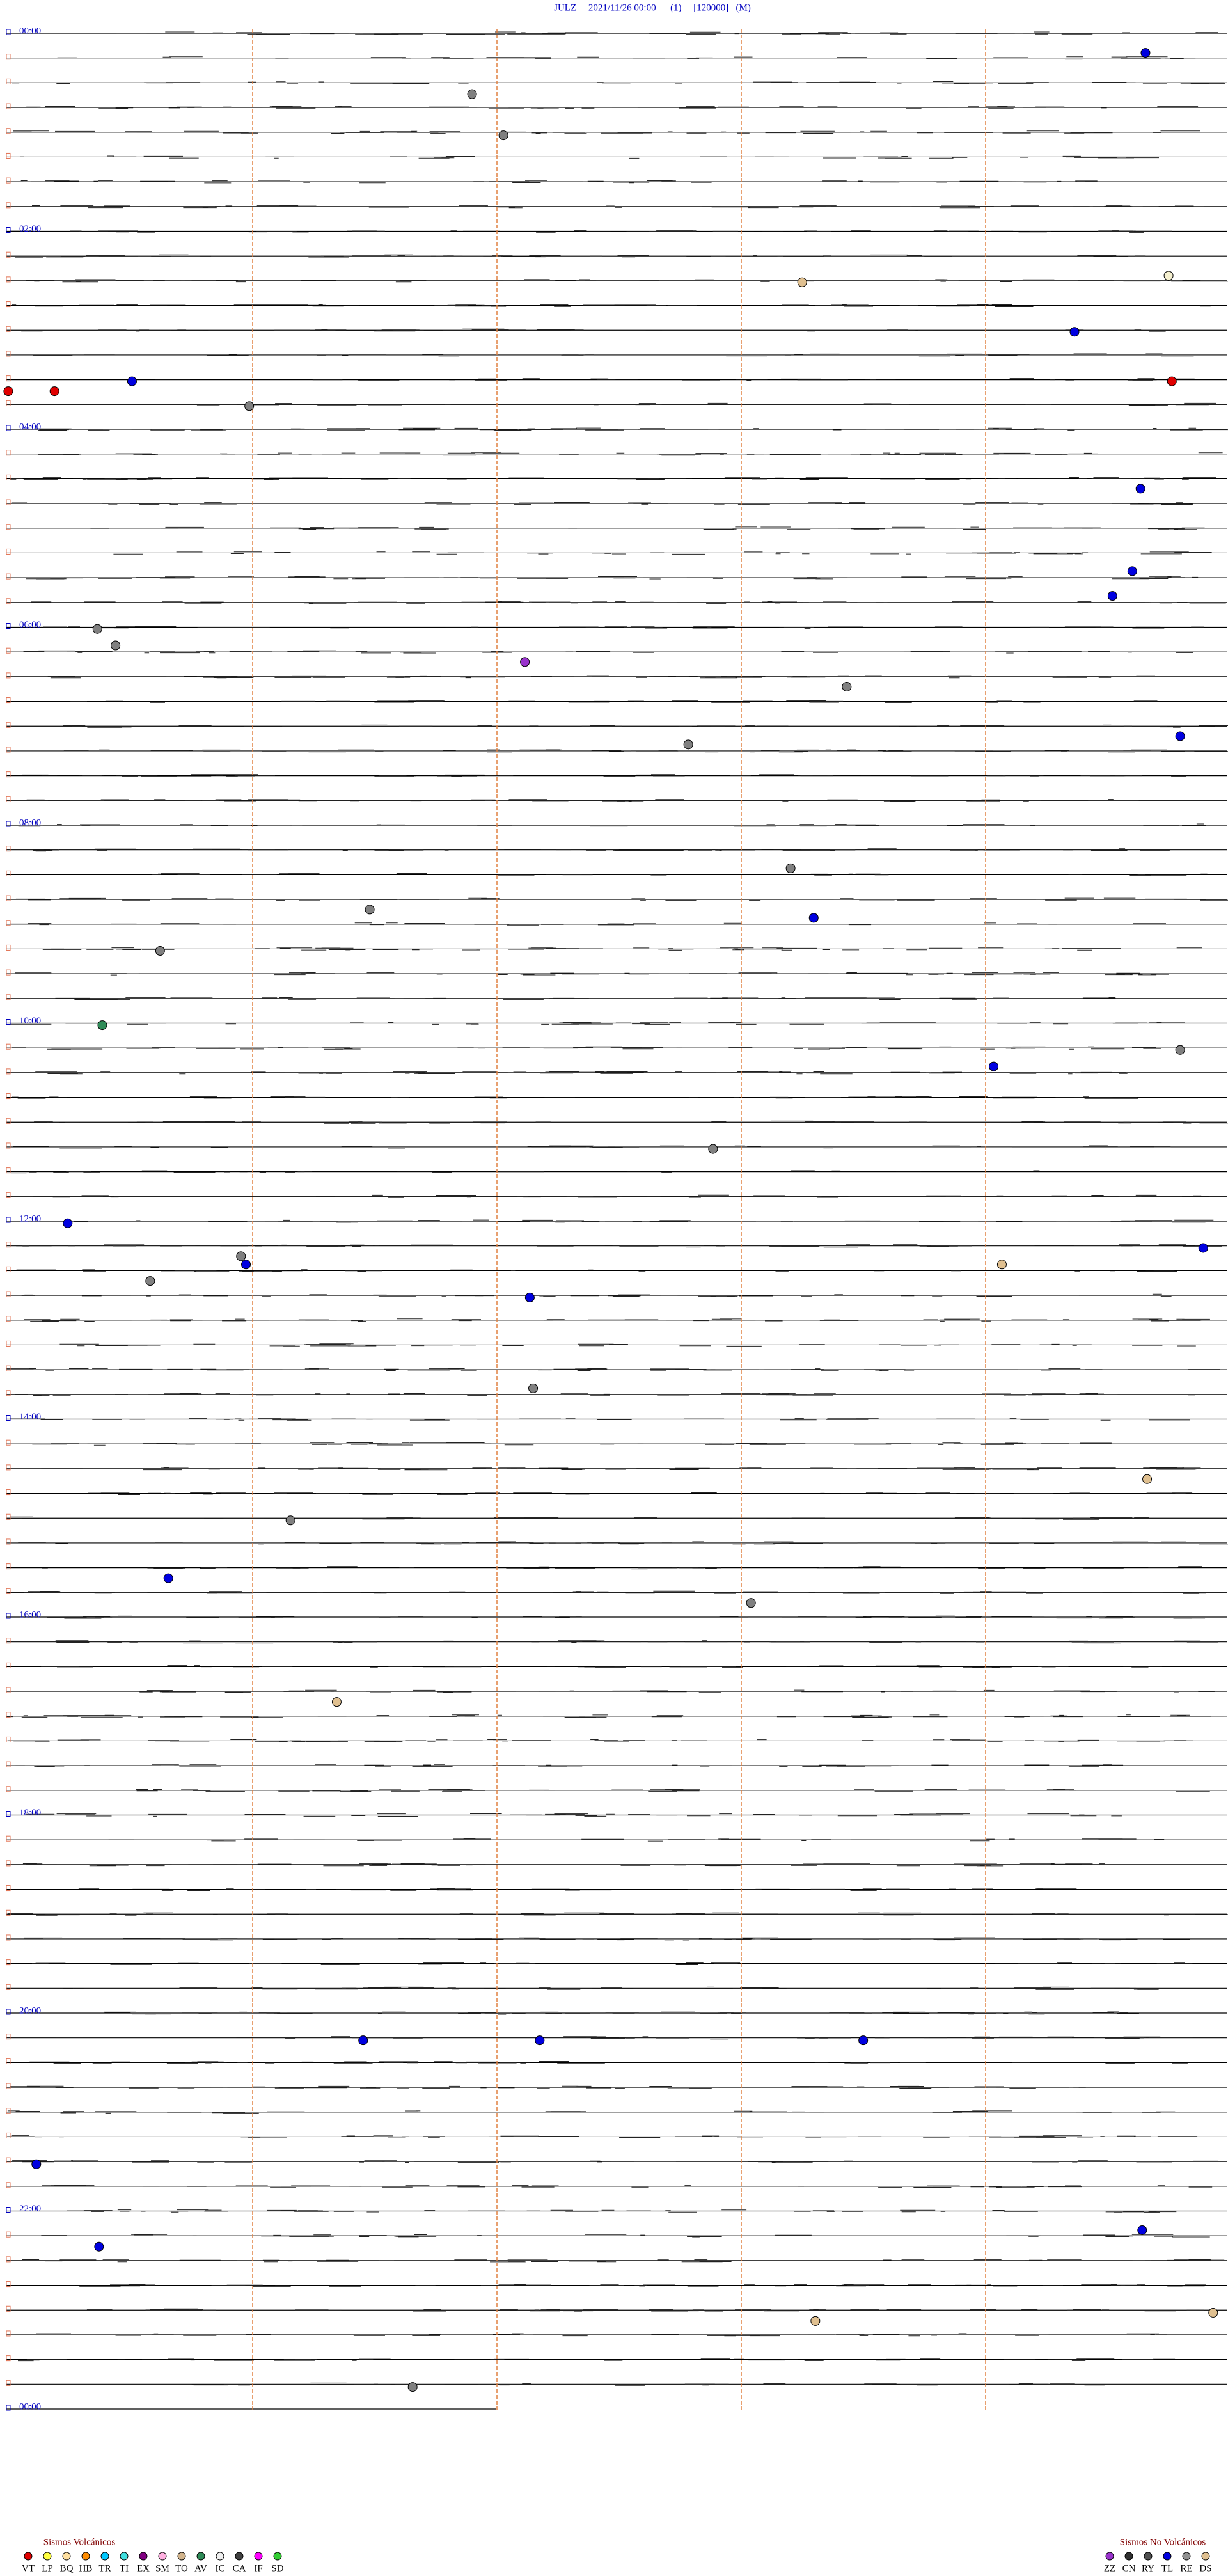 The image size is (1228, 2576). Describe the element at coordinates (200, 2568) in the screenshot. I see `legend-code: AV` at that location.